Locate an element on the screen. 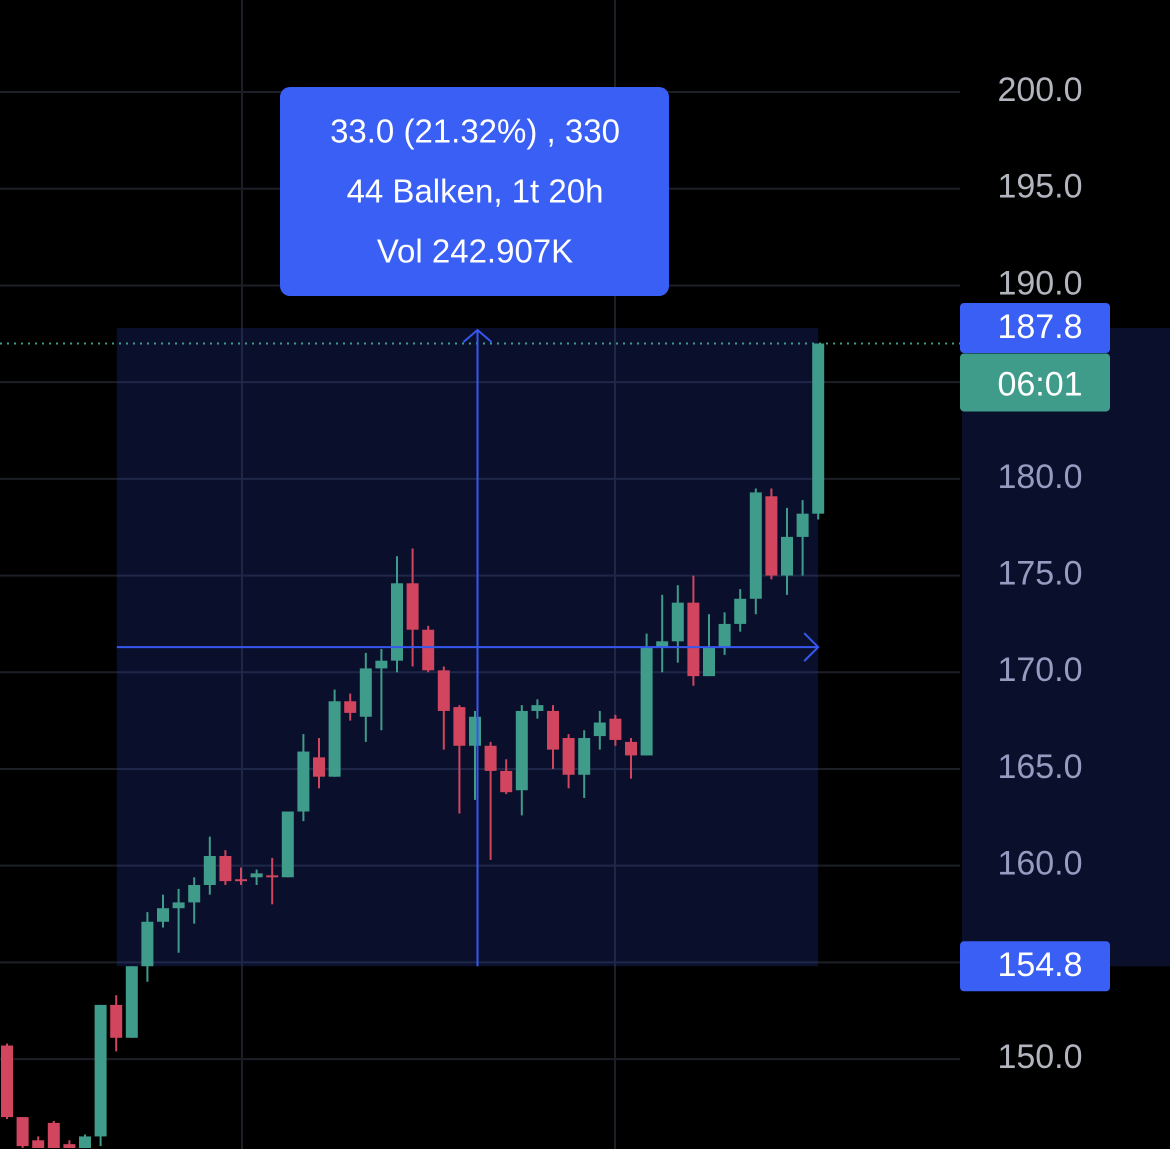  measure-tooltip is located at coordinates (474, 191).